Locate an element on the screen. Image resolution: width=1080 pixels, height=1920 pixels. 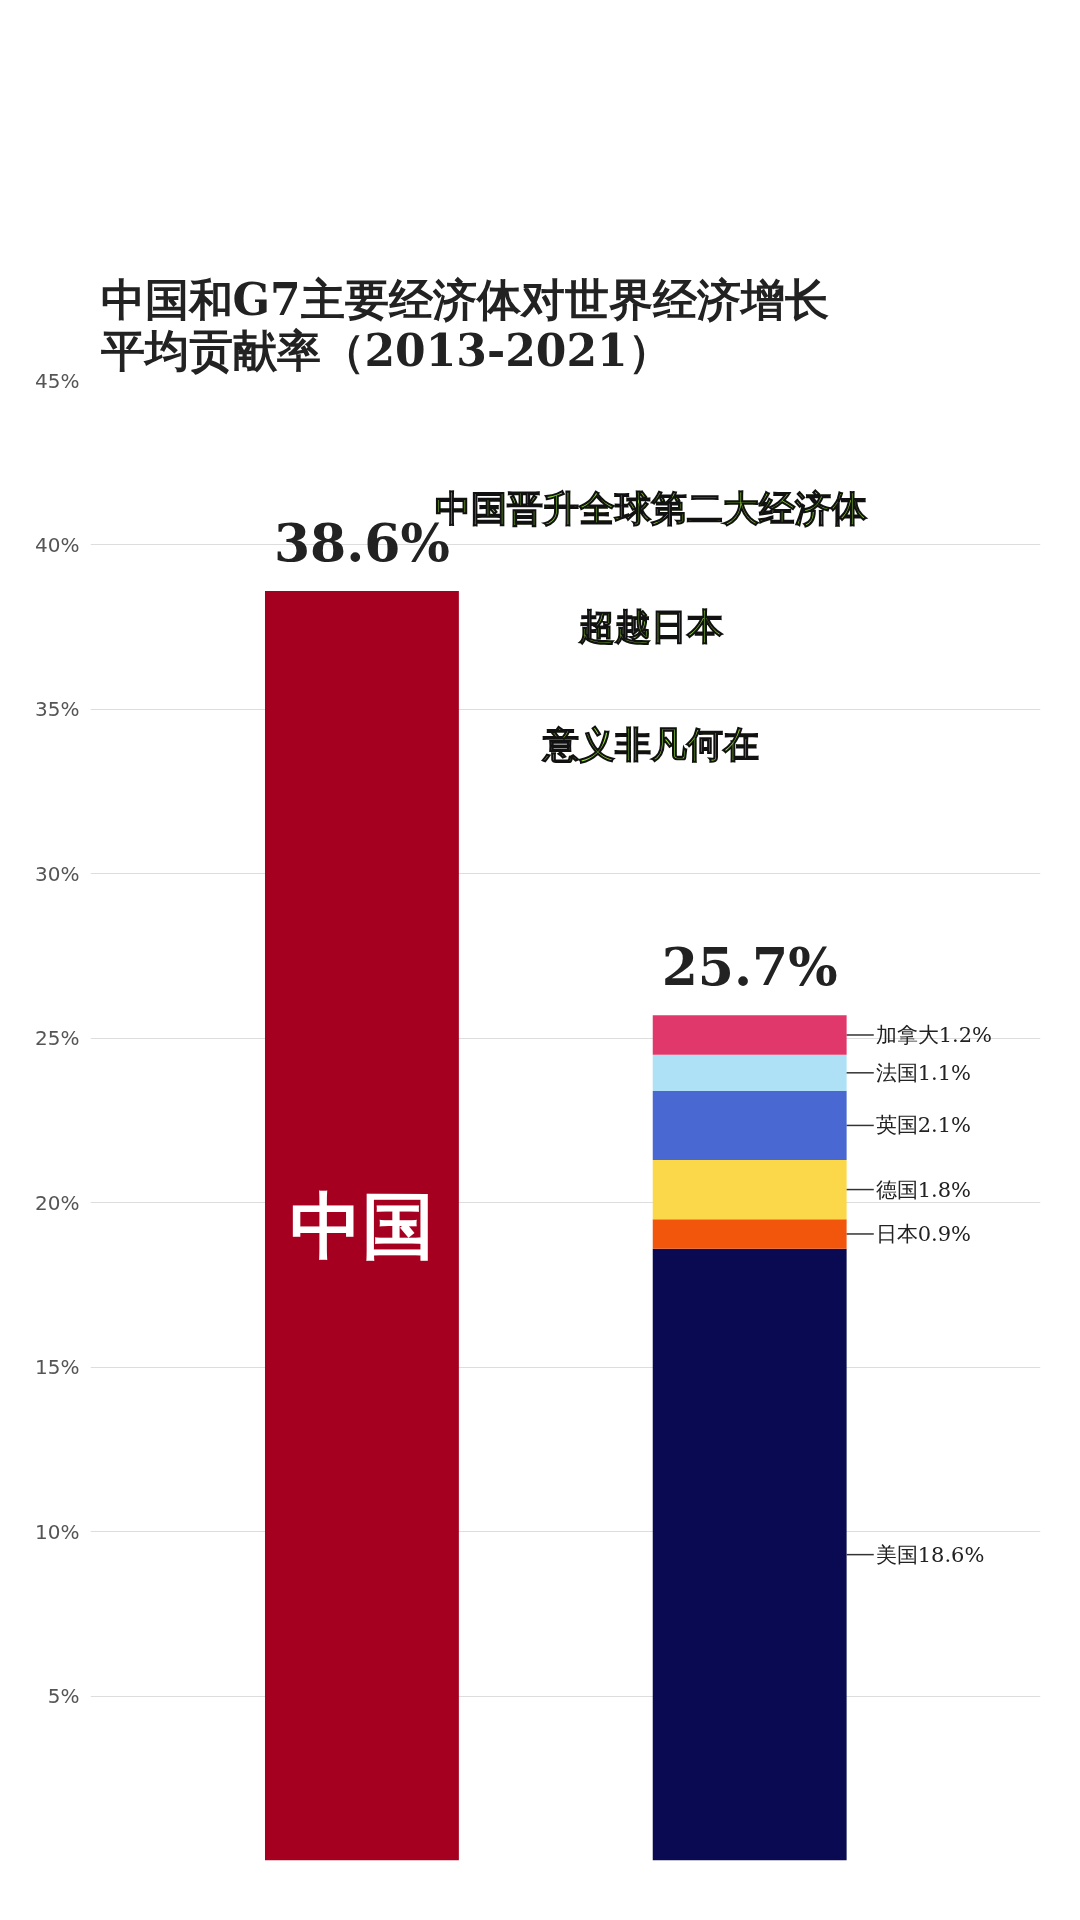
y-tick-label: 30% is located at coordinates (57, 873).